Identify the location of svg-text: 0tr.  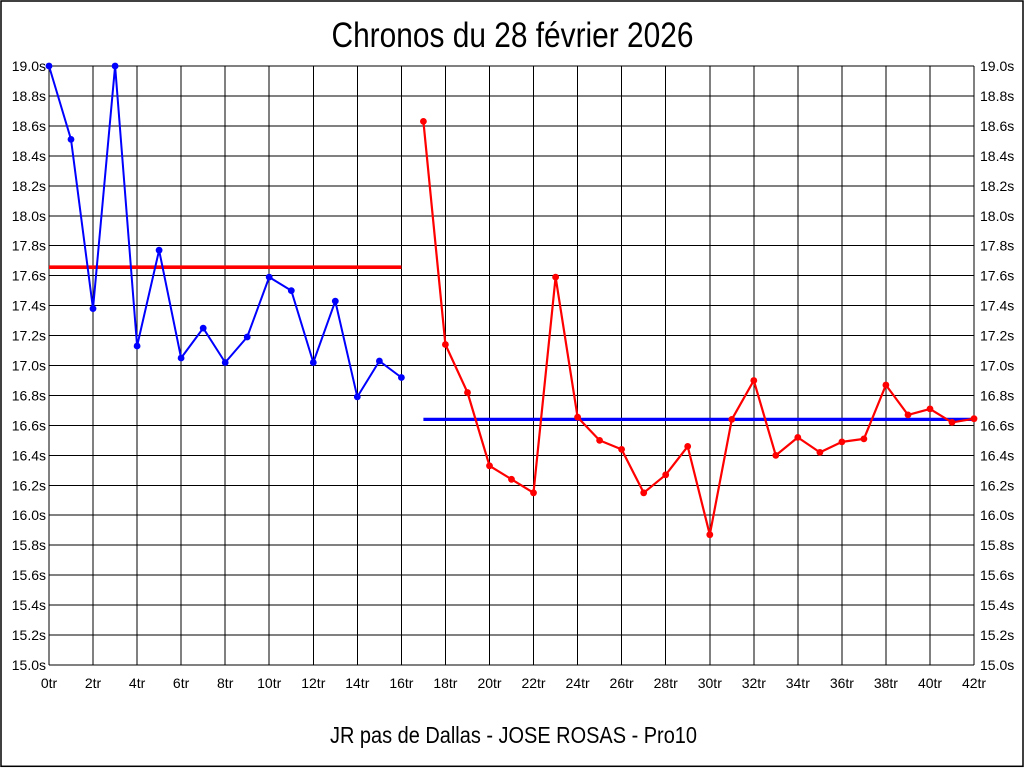
(49, 683).